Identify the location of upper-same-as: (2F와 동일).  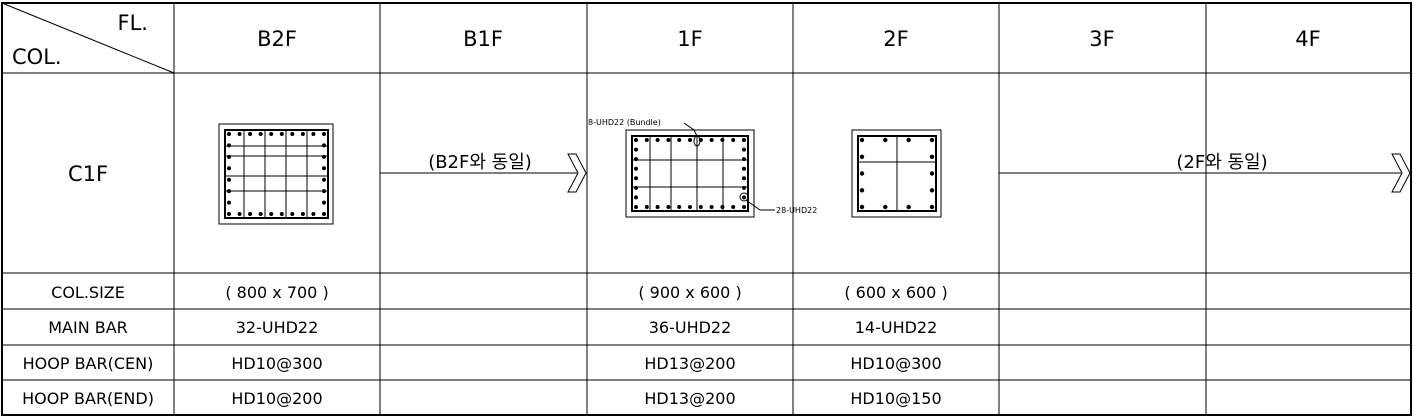
(1205, 172).